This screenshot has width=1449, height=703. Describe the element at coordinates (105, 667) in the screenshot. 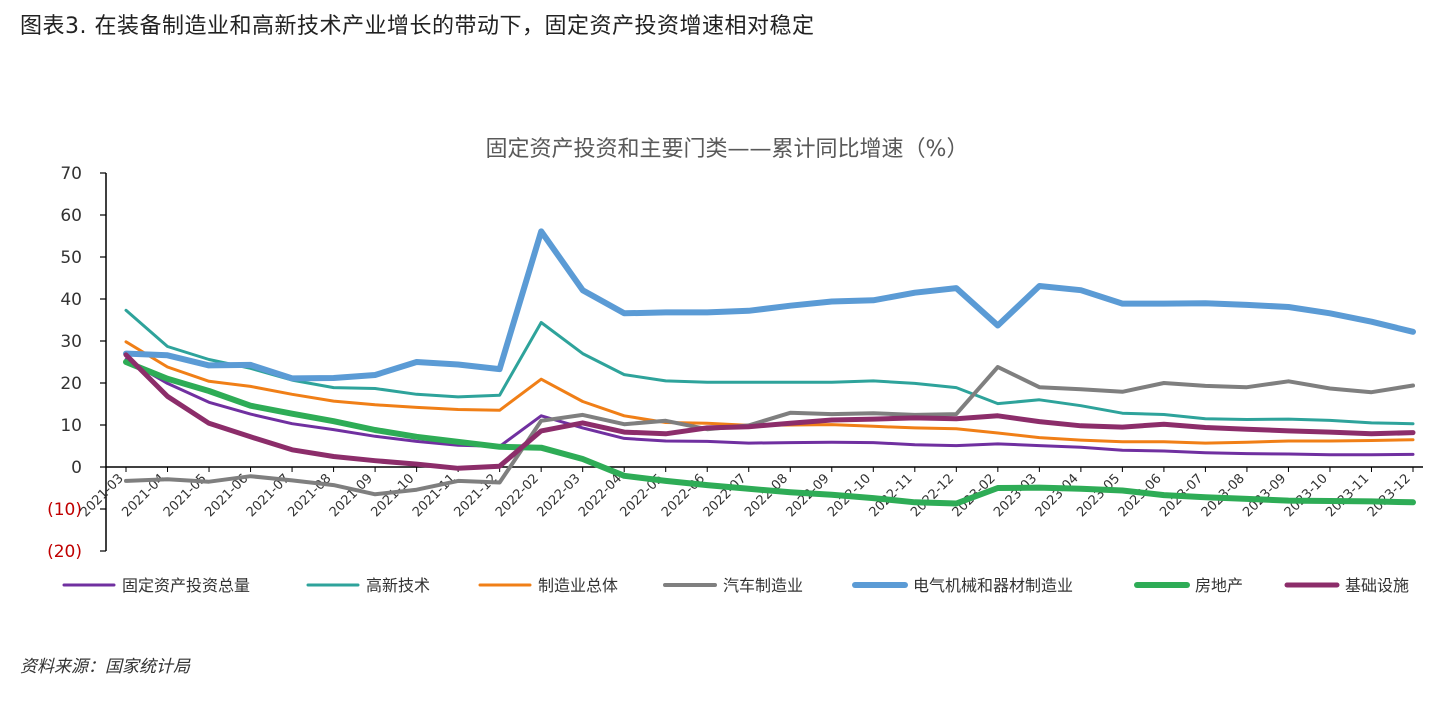

I see `source-note: 资料来源：国家统计局` at that location.